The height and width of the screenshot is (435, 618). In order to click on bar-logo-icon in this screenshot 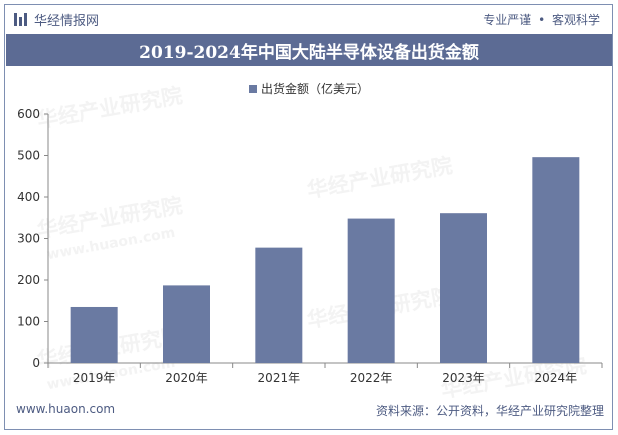, I will do `click(20, 19)`.